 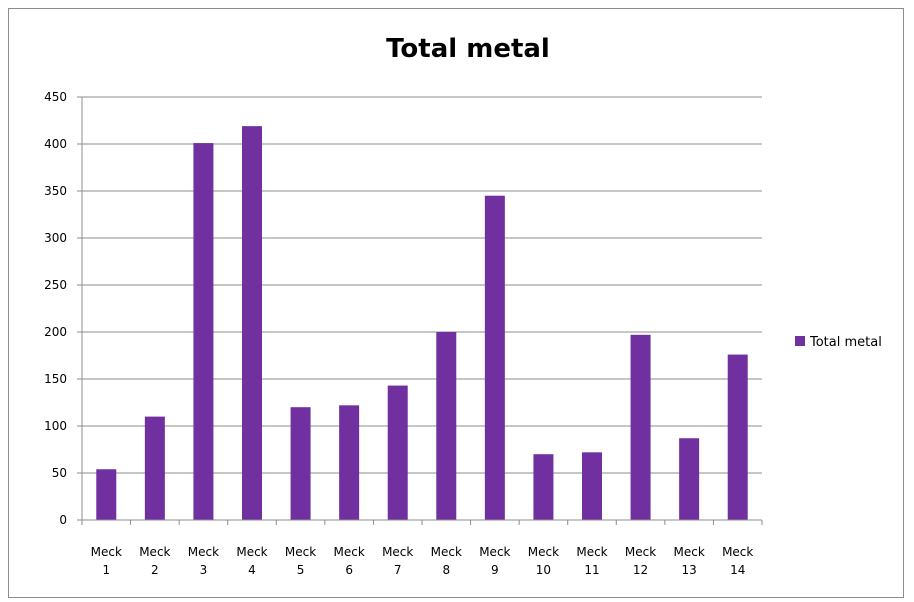 I want to click on y-axis: 0 50 100 150 200 250 300 350 400 450, so click(x=63, y=308).